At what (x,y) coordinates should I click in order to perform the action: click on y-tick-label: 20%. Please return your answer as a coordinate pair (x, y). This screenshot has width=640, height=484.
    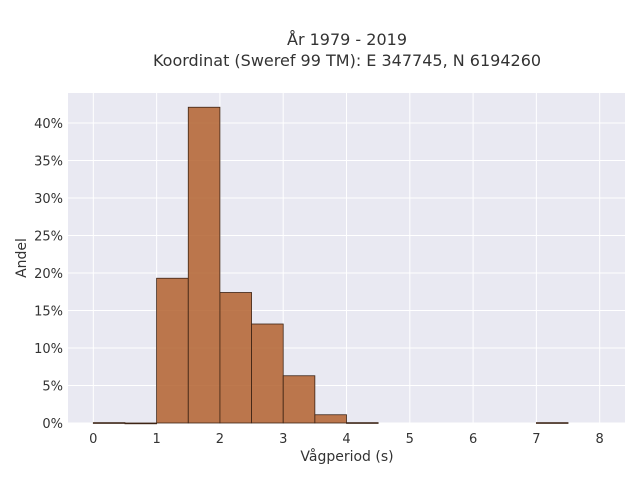
    Looking at the image, I should click on (48, 274).